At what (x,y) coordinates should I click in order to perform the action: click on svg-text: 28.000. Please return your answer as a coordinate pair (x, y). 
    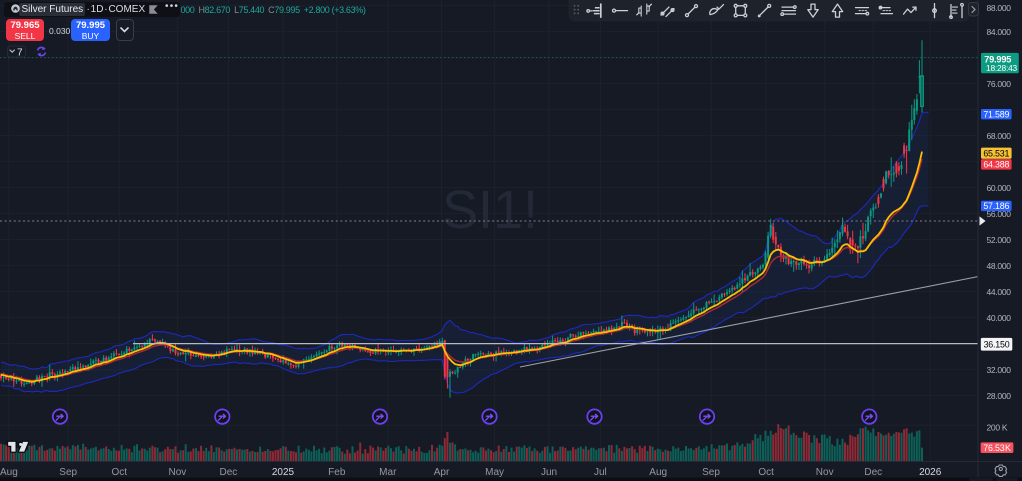
    Looking at the image, I should click on (999, 396).